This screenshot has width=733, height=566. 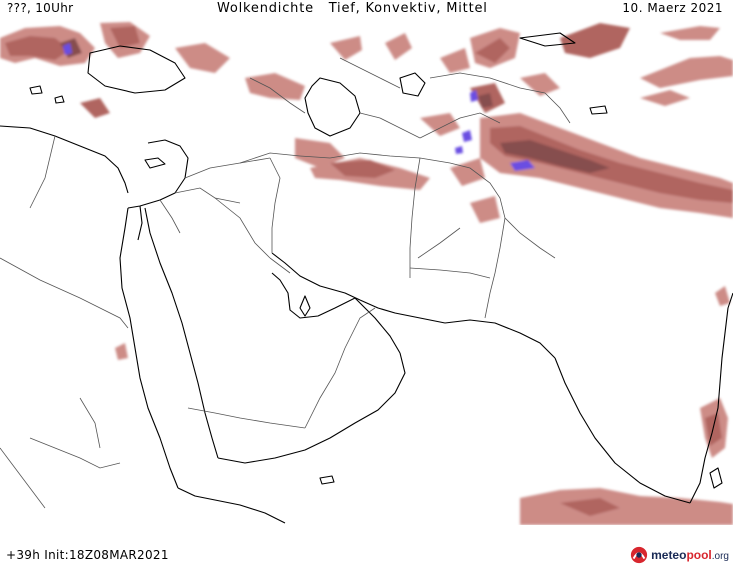 What do you see at coordinates (639, 555) in the screenshot?
I see `meteopool-logo-icon` at bounding box center [639, 555].